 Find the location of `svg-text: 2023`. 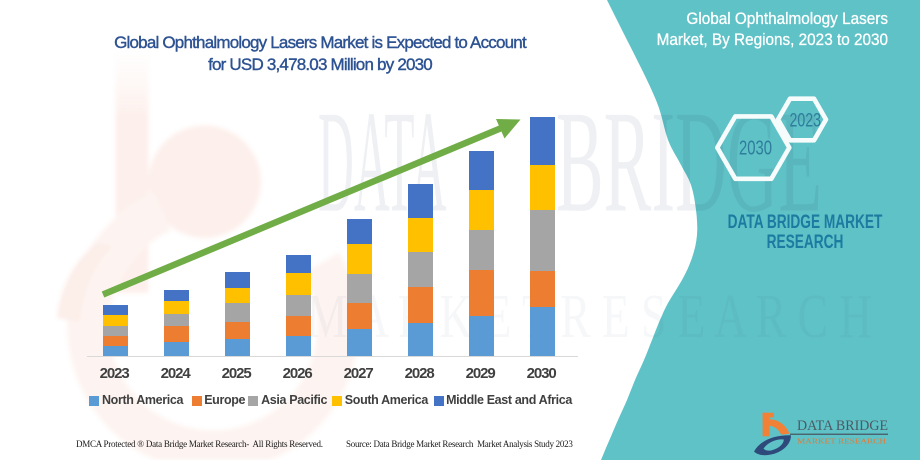

svg-text: 2023 is located at coordinates (806, 120).